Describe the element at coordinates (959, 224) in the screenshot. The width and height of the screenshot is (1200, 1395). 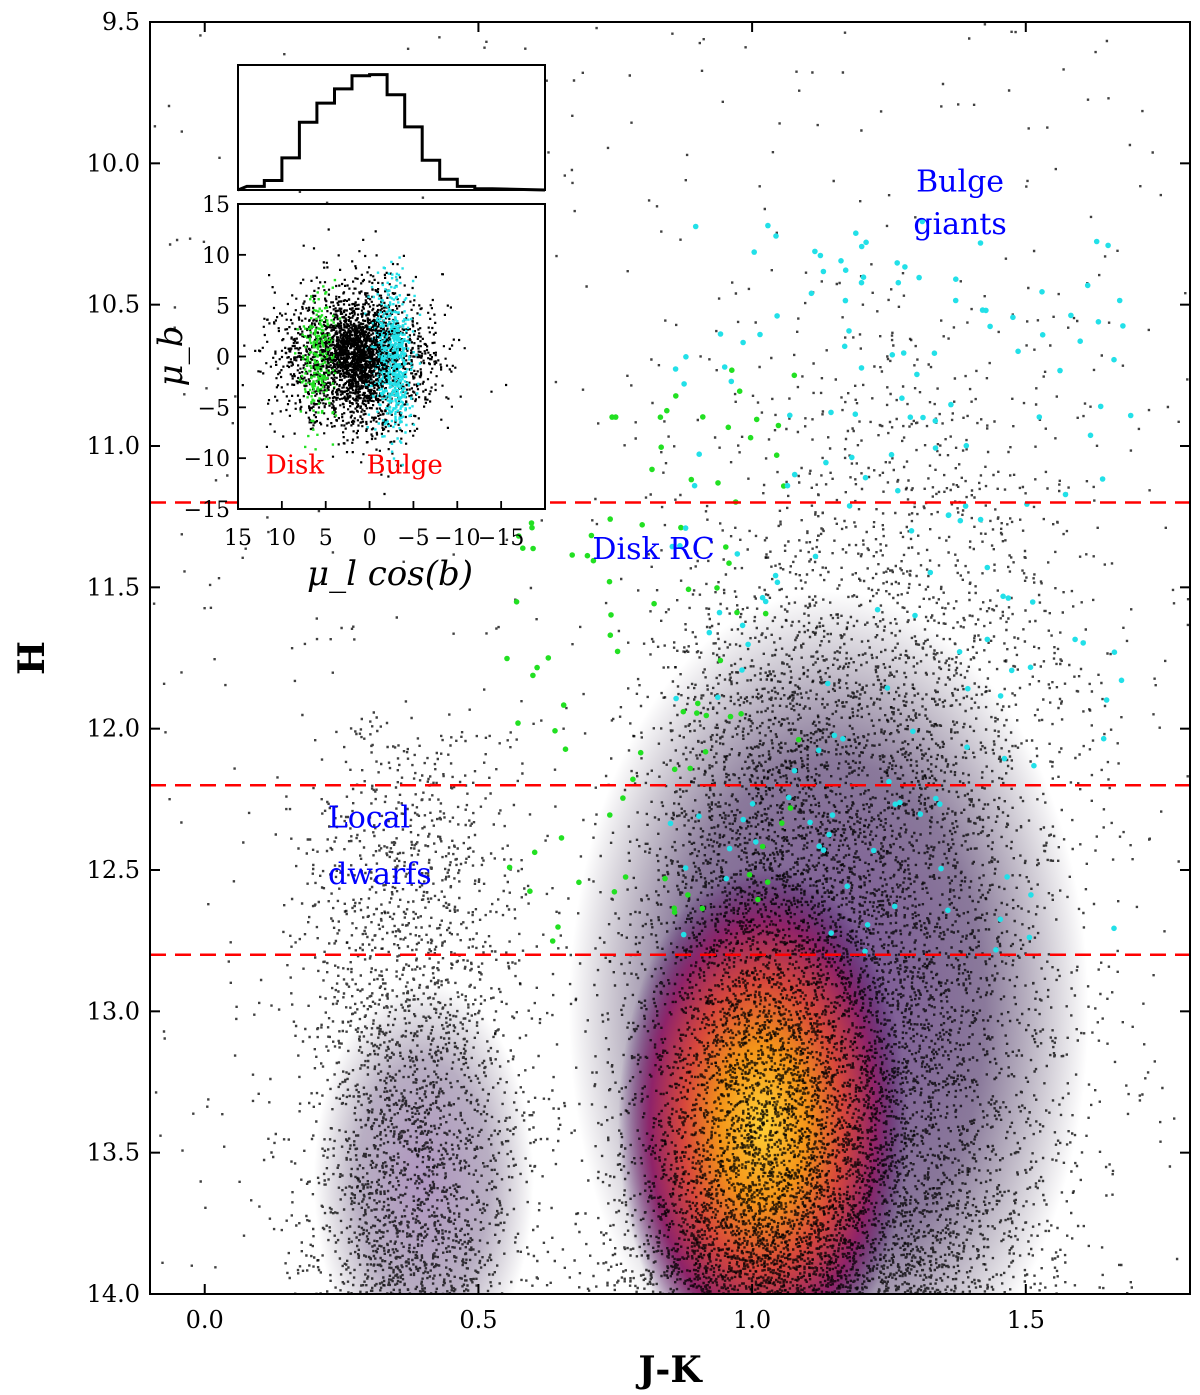
I see `annotation-label: giants` at that location.